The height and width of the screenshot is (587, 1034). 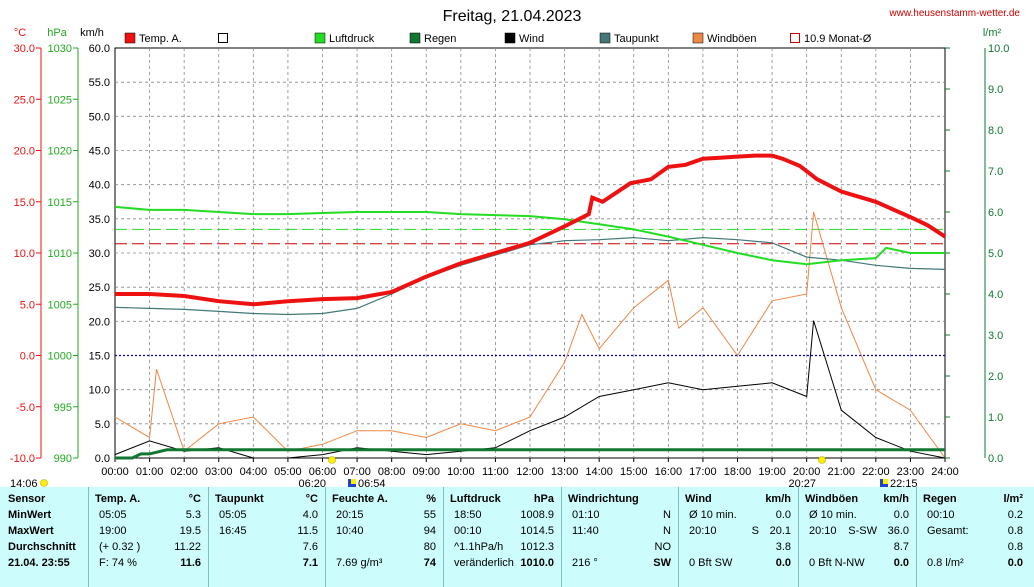 What do you see at coordinates (160, 39) in the screenshot?
I see `legend-label: Temp. A.` at bounding box center [160, 39].